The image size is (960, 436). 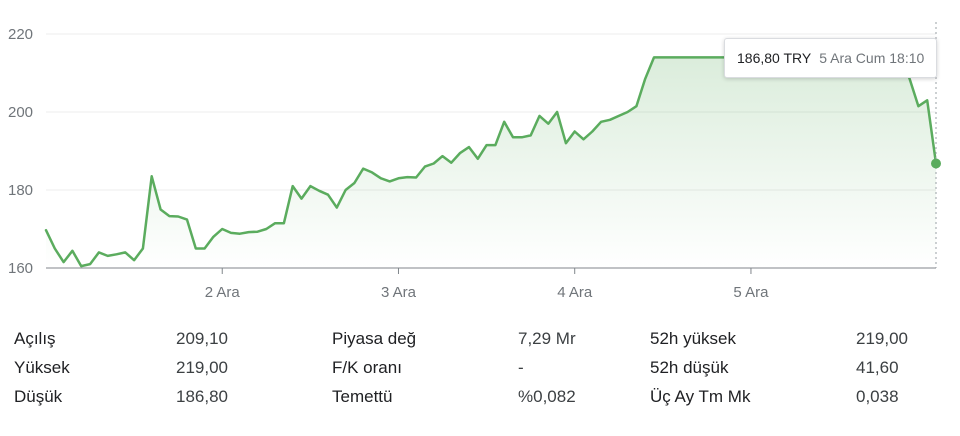 I want to click on stat-label: 52h yüksek, so click(x=693, y=338).